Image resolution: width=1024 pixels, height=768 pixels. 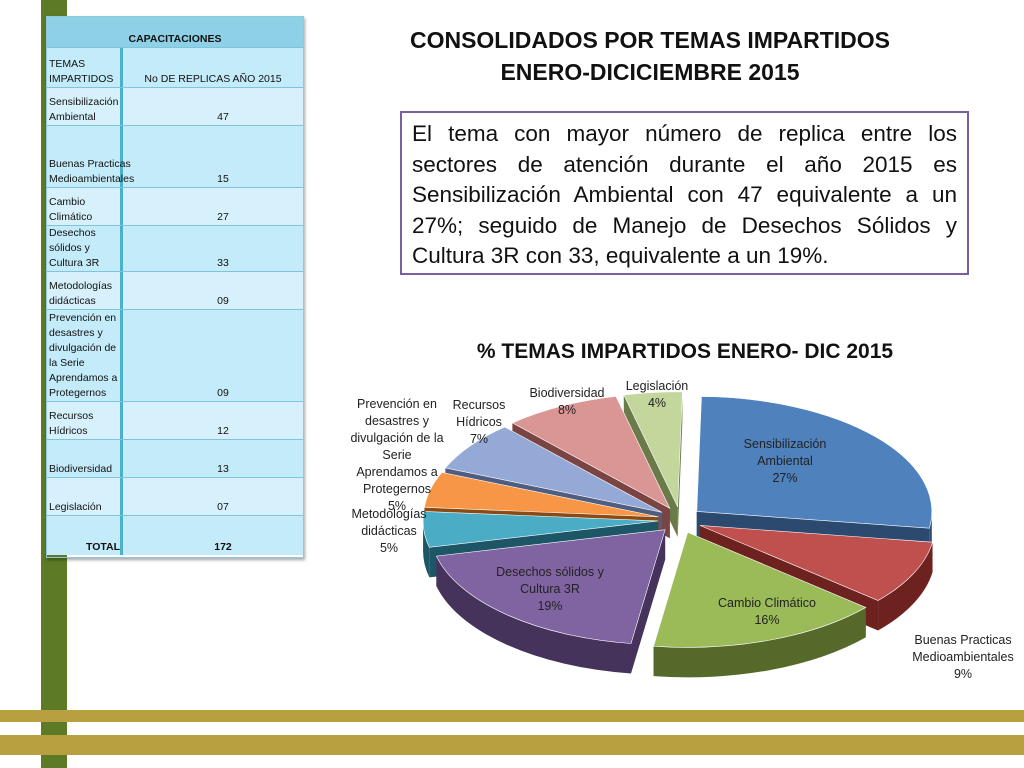 What do you see at coordinates (785, 461) in the screenshot?
I see `pie-label: Sensibilización Ambiental 27%` at bounding box center [785, 461].